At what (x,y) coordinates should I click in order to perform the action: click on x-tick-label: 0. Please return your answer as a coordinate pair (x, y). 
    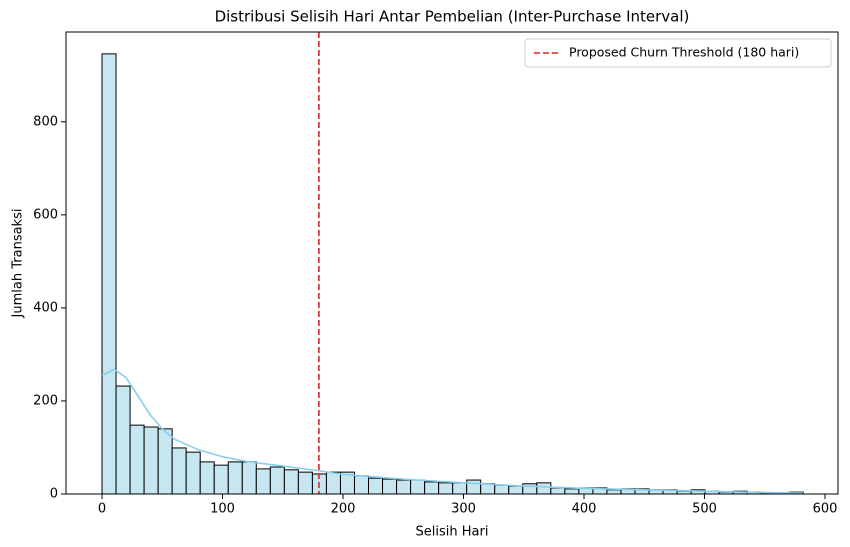
    Looking at the image, I should click on (102, 509).